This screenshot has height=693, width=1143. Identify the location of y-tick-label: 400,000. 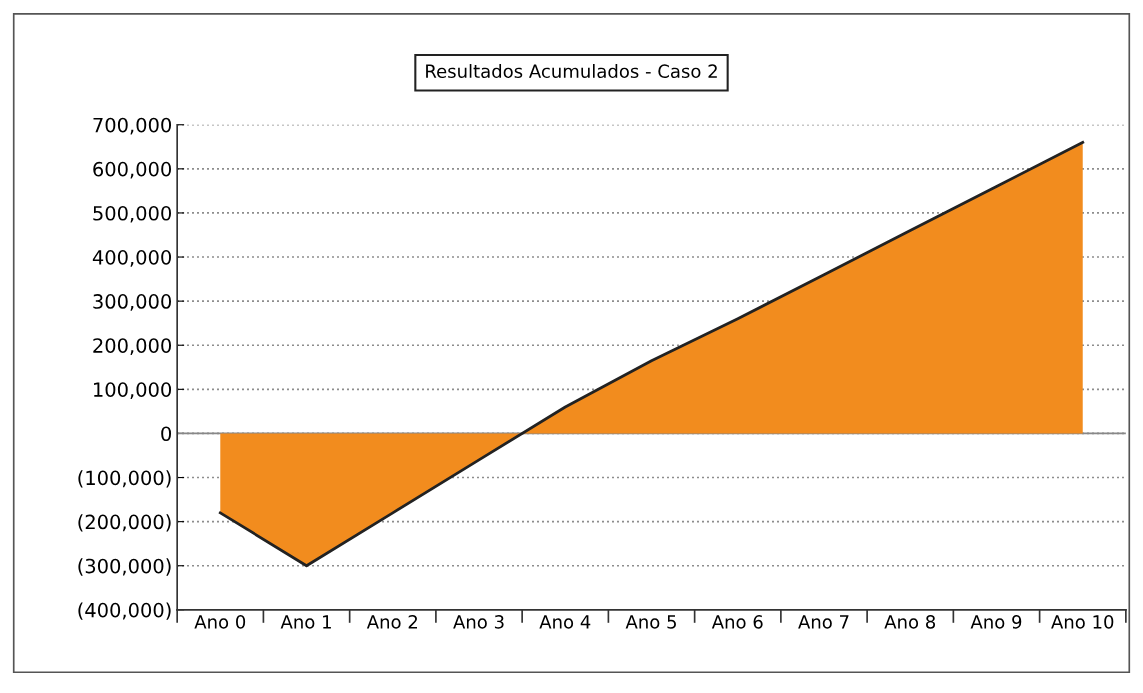
(132, 258).